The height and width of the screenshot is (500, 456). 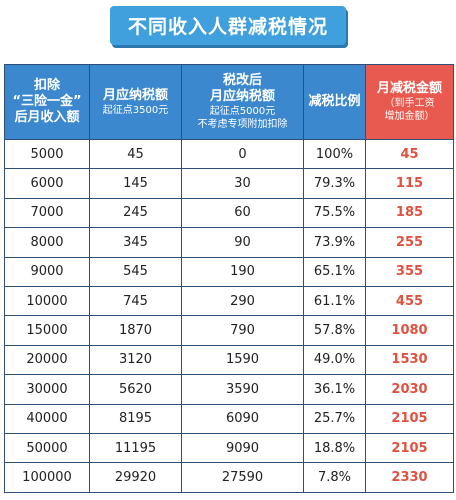 What do you see at coordinates (242, 301) in the screenshot?
I see `new-tax-cell: 290` at bounding box center [242, 301].